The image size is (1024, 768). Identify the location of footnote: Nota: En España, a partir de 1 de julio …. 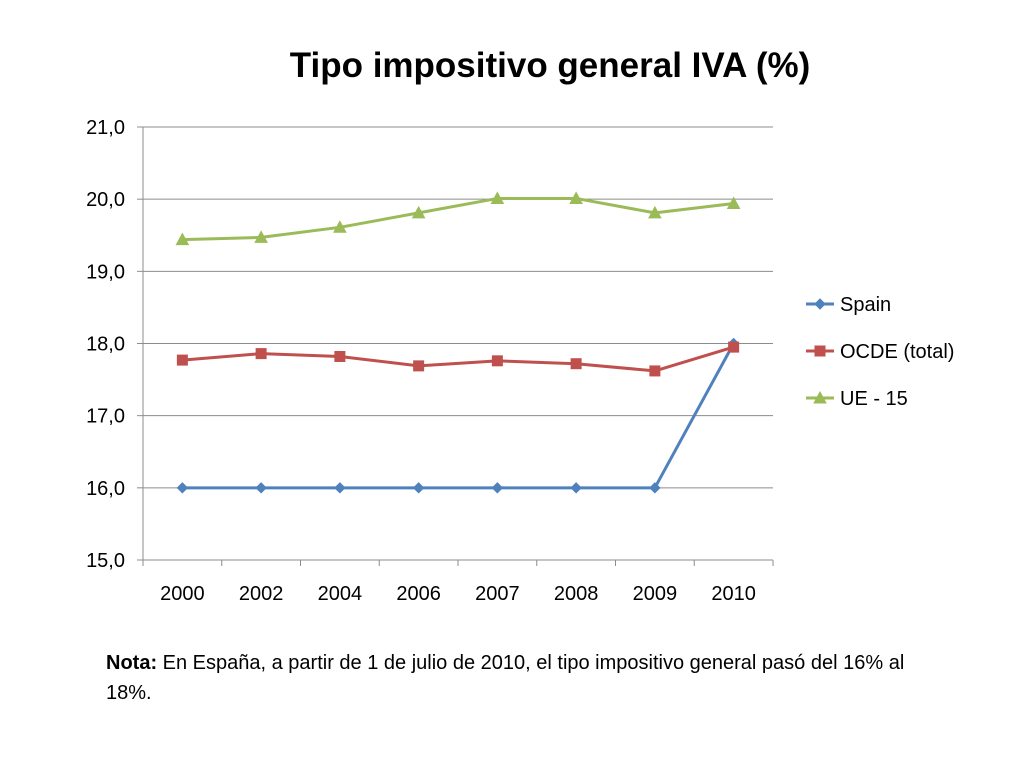
(506, 678).